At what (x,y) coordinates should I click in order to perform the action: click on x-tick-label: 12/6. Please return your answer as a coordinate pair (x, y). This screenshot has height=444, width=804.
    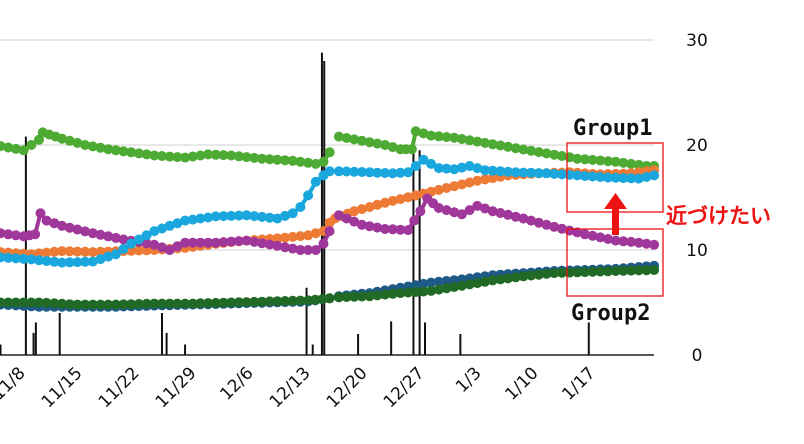
    Looking at the image, I should click on (236, 383).